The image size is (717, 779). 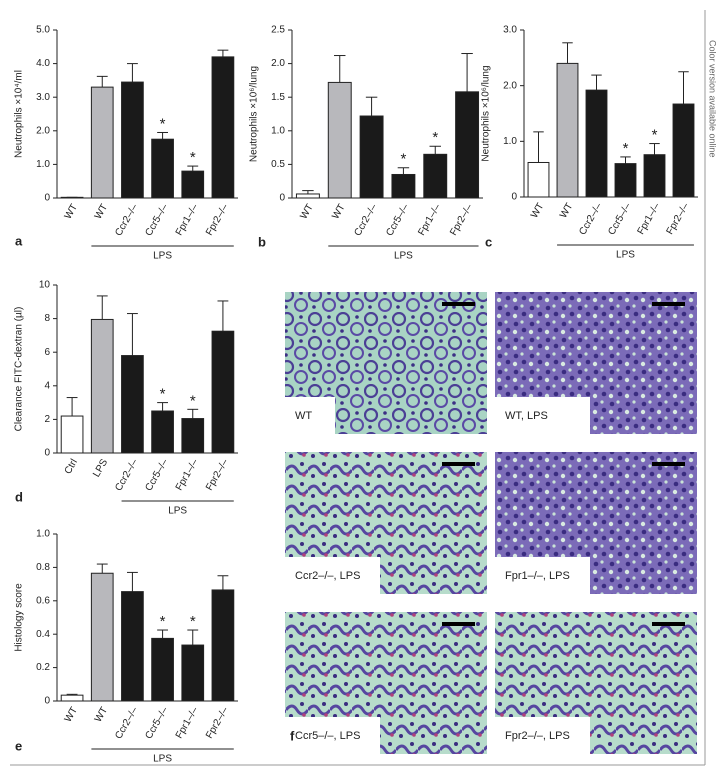 What do you see at coordinates (303, 416) in the screenshot?
I see `micrograph-label: WT` at bounding box center [303, 416].